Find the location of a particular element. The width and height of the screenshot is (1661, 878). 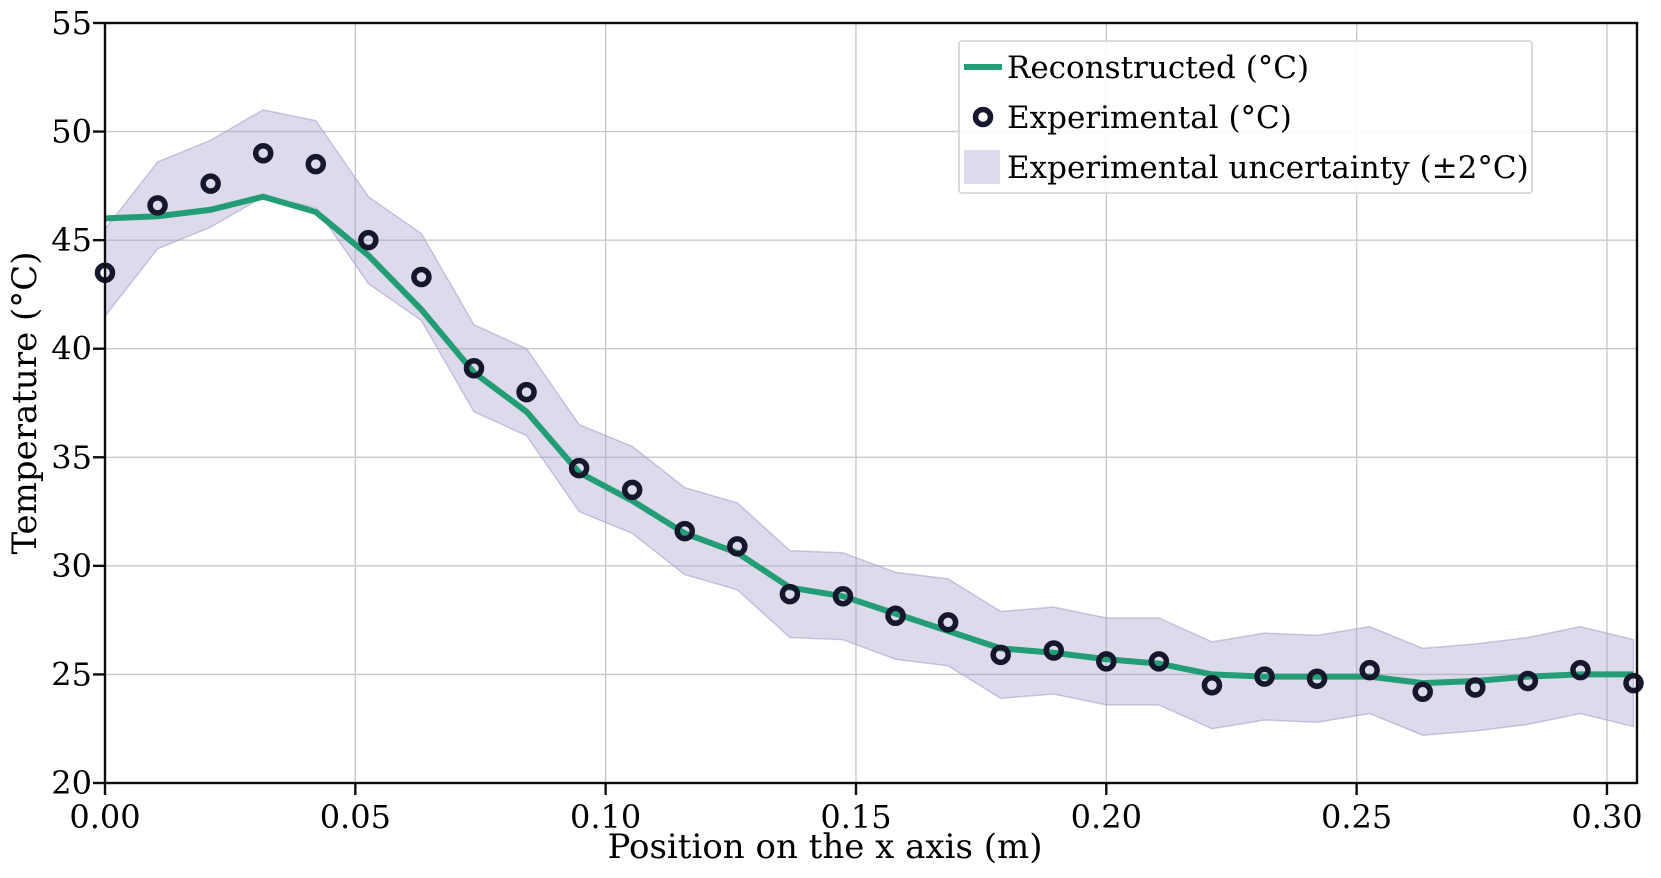

x-axis-label: Position on the x axis (m) is located at coordinates (825, 847).